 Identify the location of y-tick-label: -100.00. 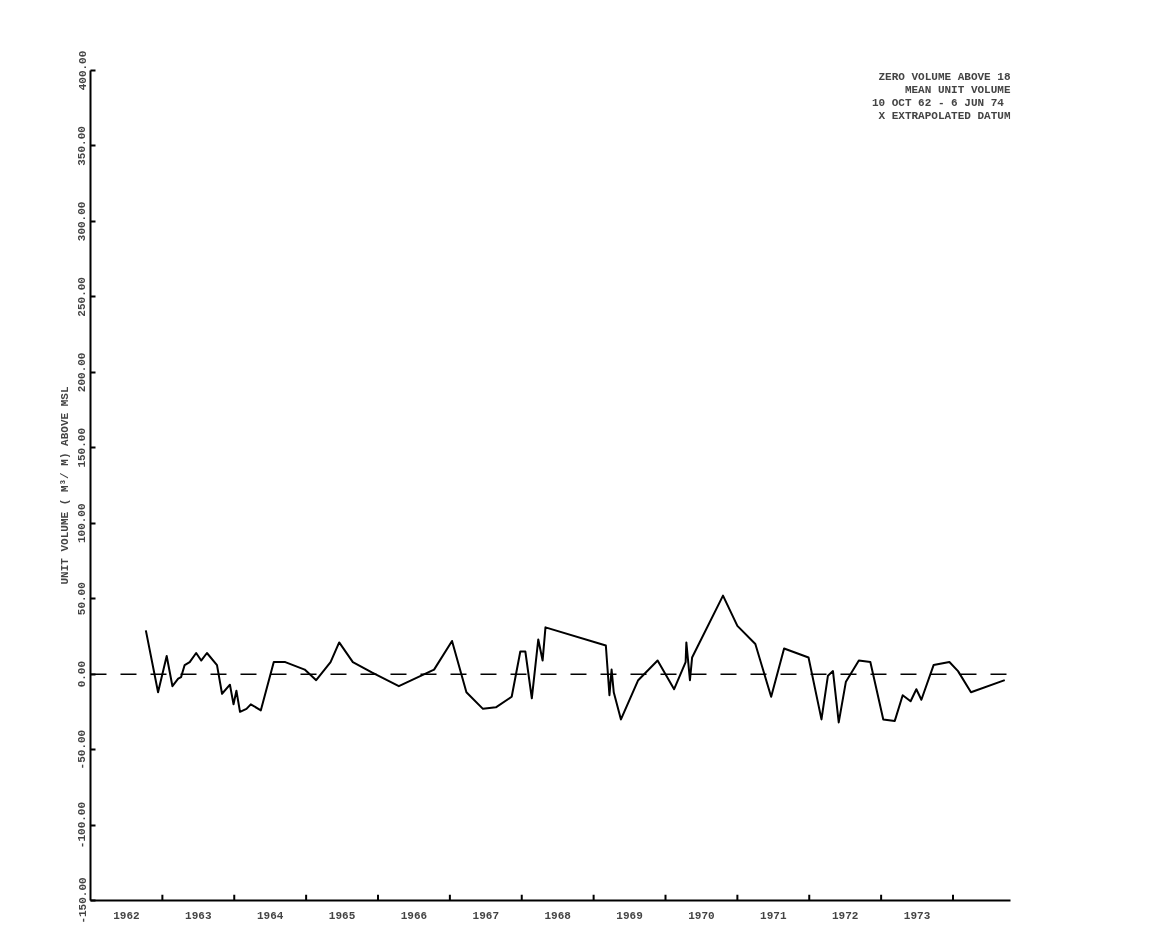
(82, 825).